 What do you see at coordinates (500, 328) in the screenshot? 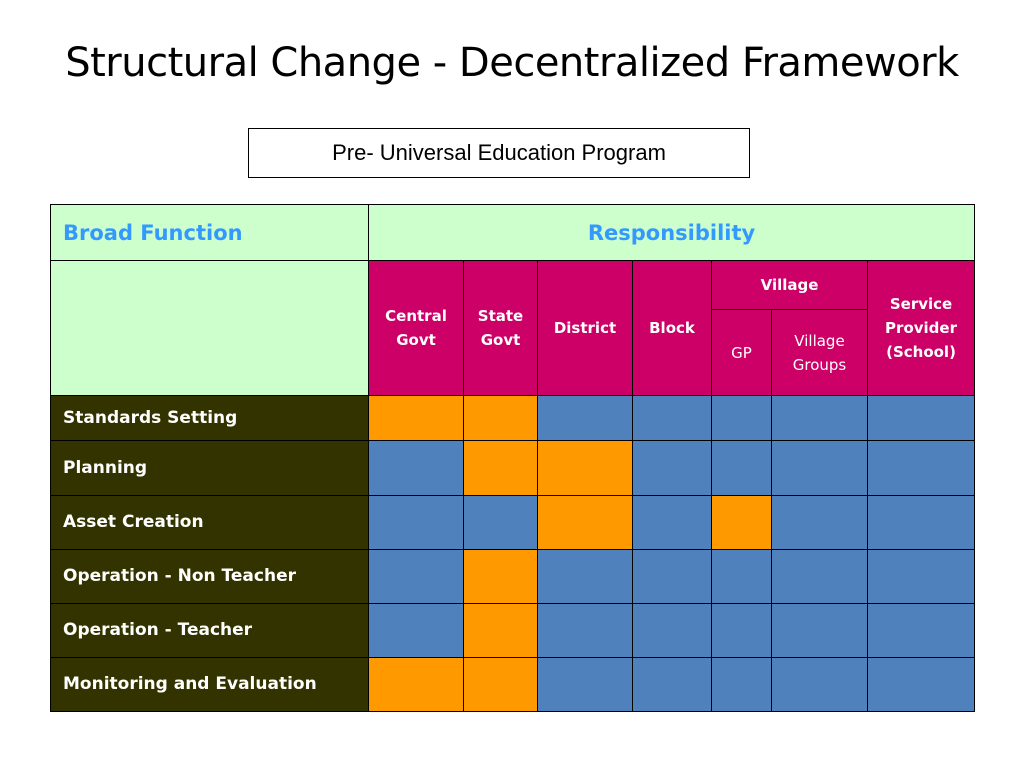
I see `level-state-govt: State Govt` at bounding box center [500, 328].